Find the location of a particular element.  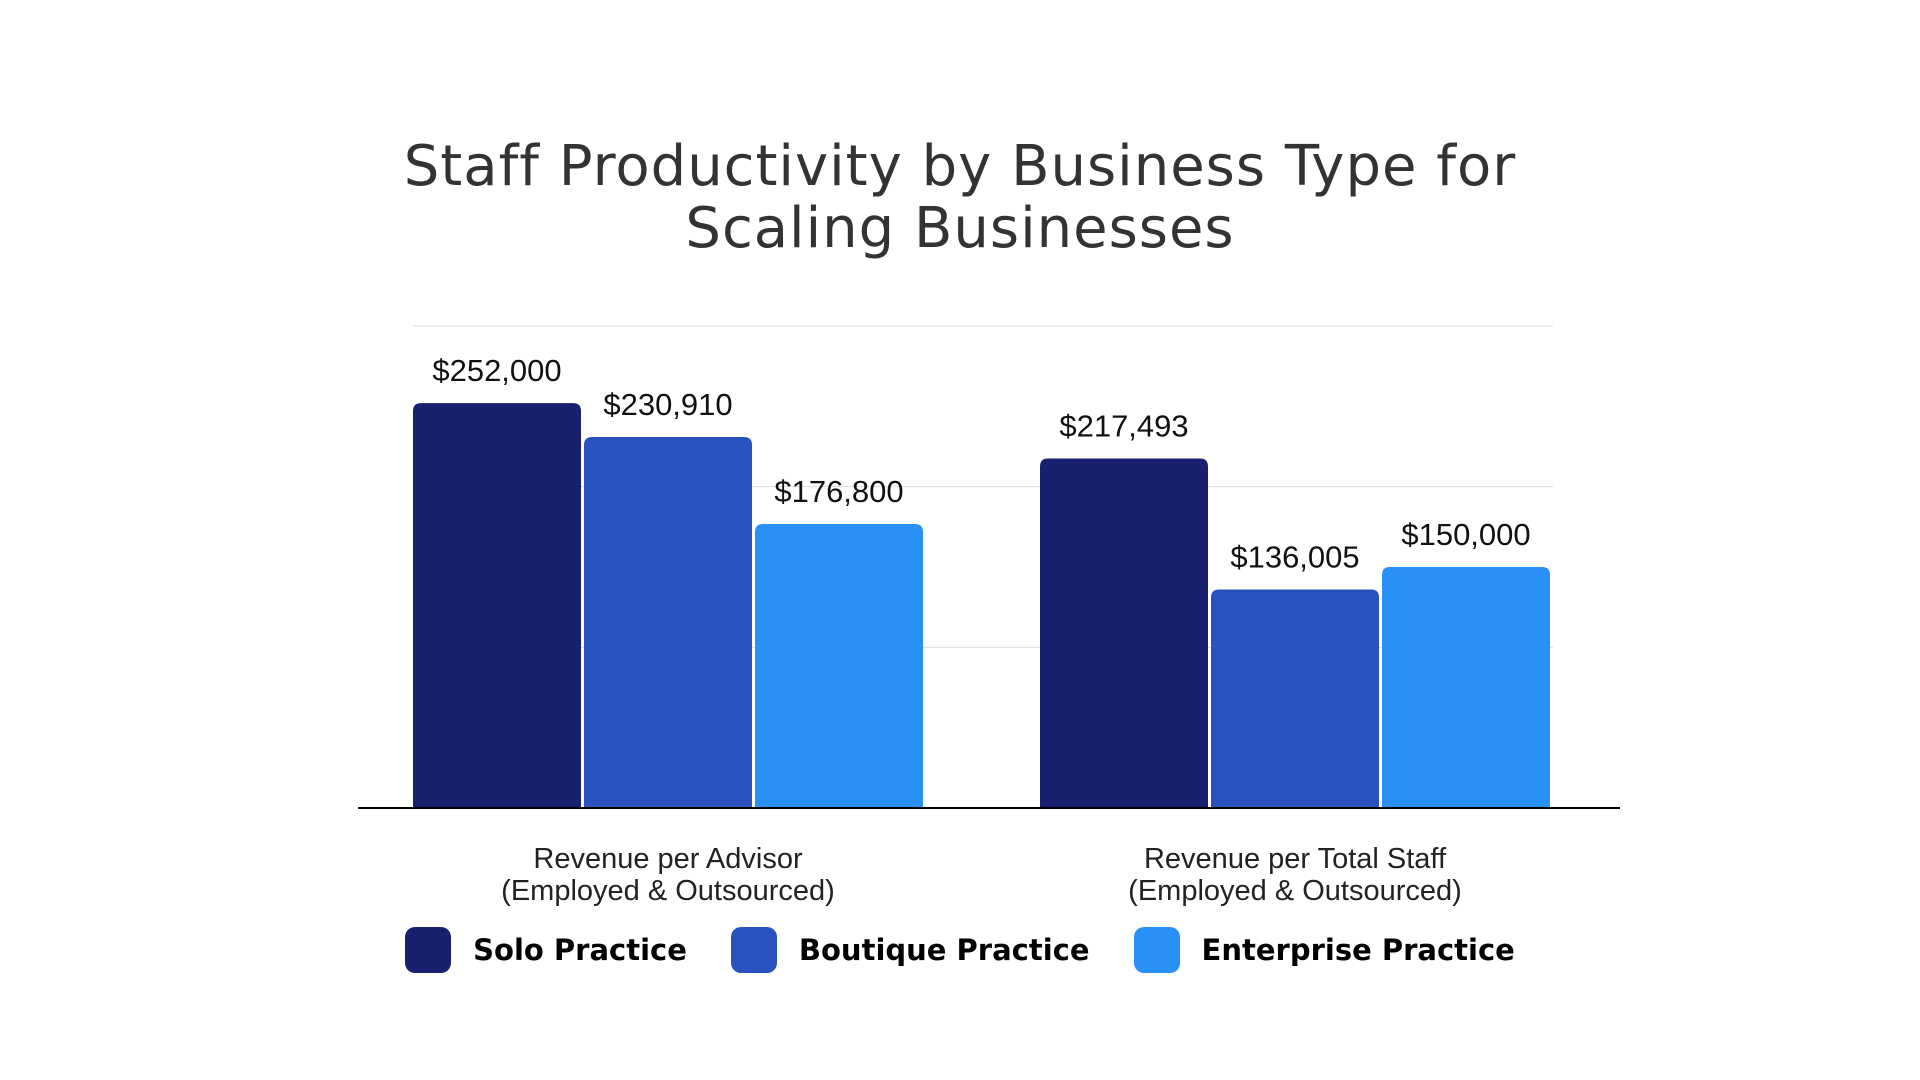

chart-title-line-2: Scaling Businesses is located at coordinates (960, 228).